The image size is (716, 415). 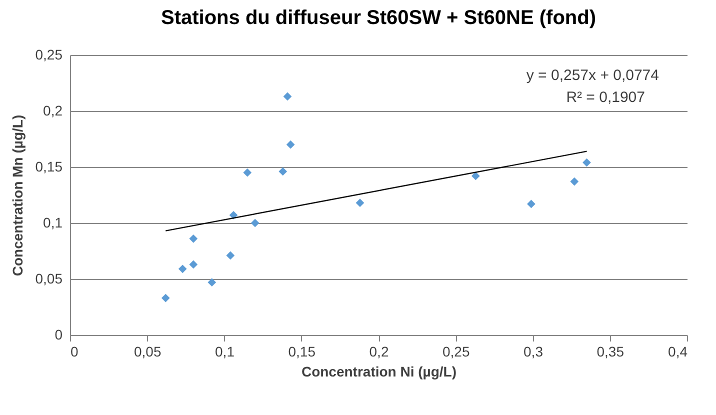 What do you see at coordinates (148, 352) in the screenshot?
I see `x-tick-label: 0,05` at bounding box center [148, 352].